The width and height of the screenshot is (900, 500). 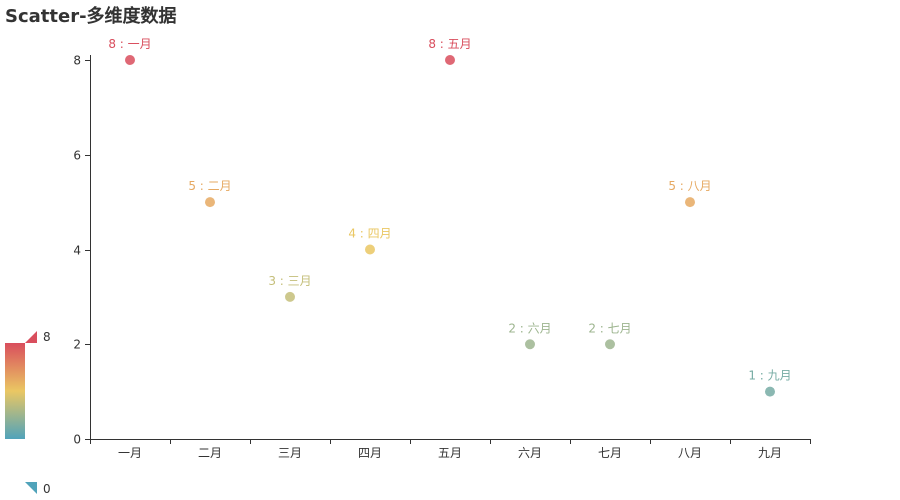 What do you see at coordinates (15, 391) in the screenshot?
I see `visual-map-bar` at bounding box center [15, 391].